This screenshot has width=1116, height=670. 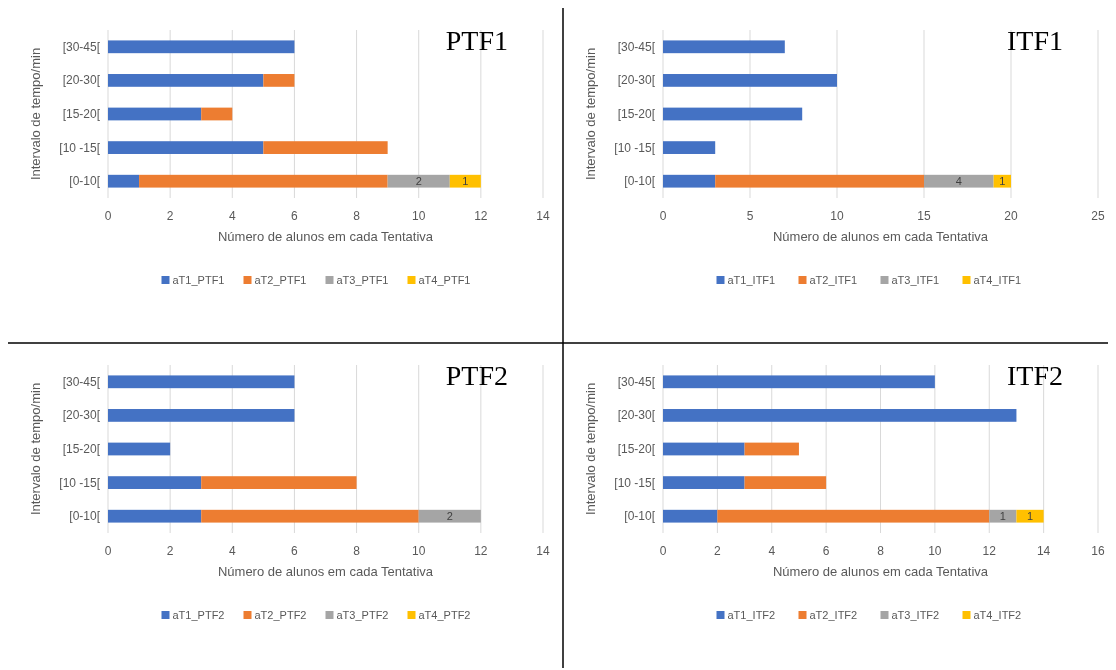 What do you see at coordinates (362, 615) in the screenshot?
I see `legend-label: aT3_PTF2` at bounding box center [362, 615].